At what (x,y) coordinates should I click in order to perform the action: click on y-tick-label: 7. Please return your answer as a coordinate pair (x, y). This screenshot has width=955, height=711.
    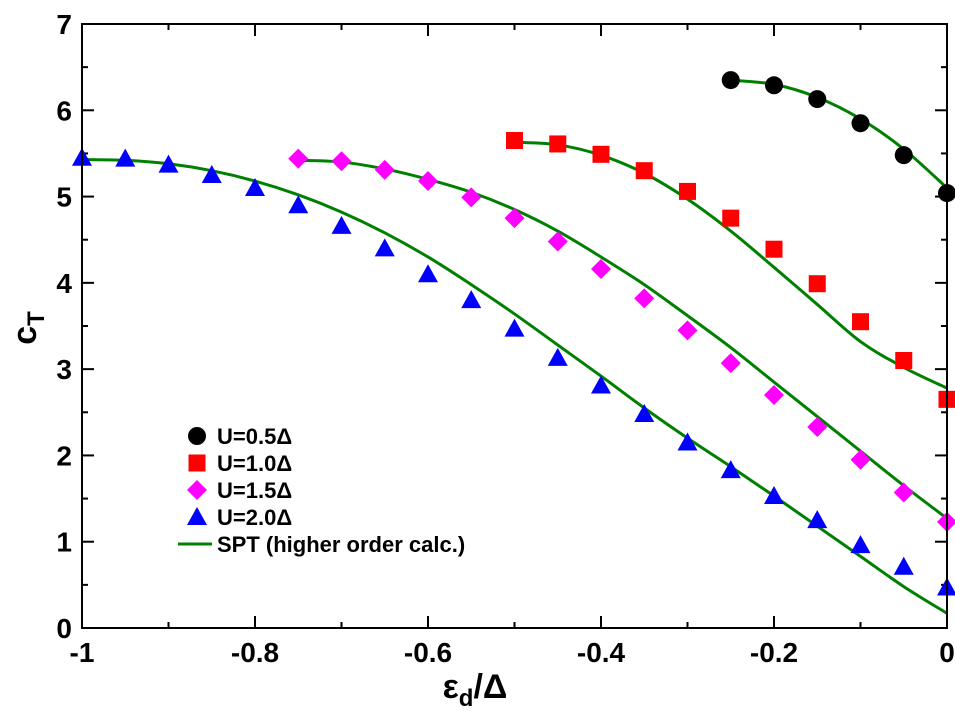
    Looking at the image, I should click on (64, 24).